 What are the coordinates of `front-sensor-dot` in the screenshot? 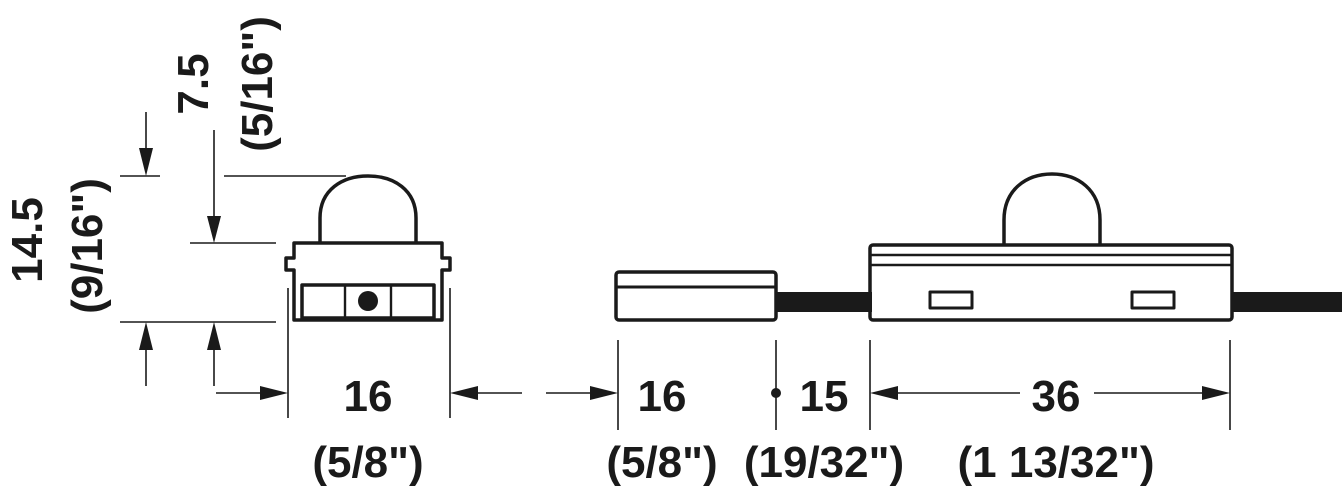 It's located at (368, 301).